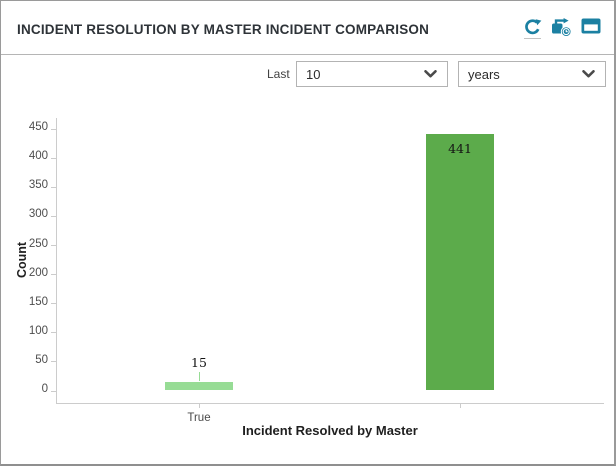 This screenshot has width=616, height=466. What do you see at coordinates (38, 243) in the screenshot?
I see `y-tick-label: 250` at bounding box center [38, 243].